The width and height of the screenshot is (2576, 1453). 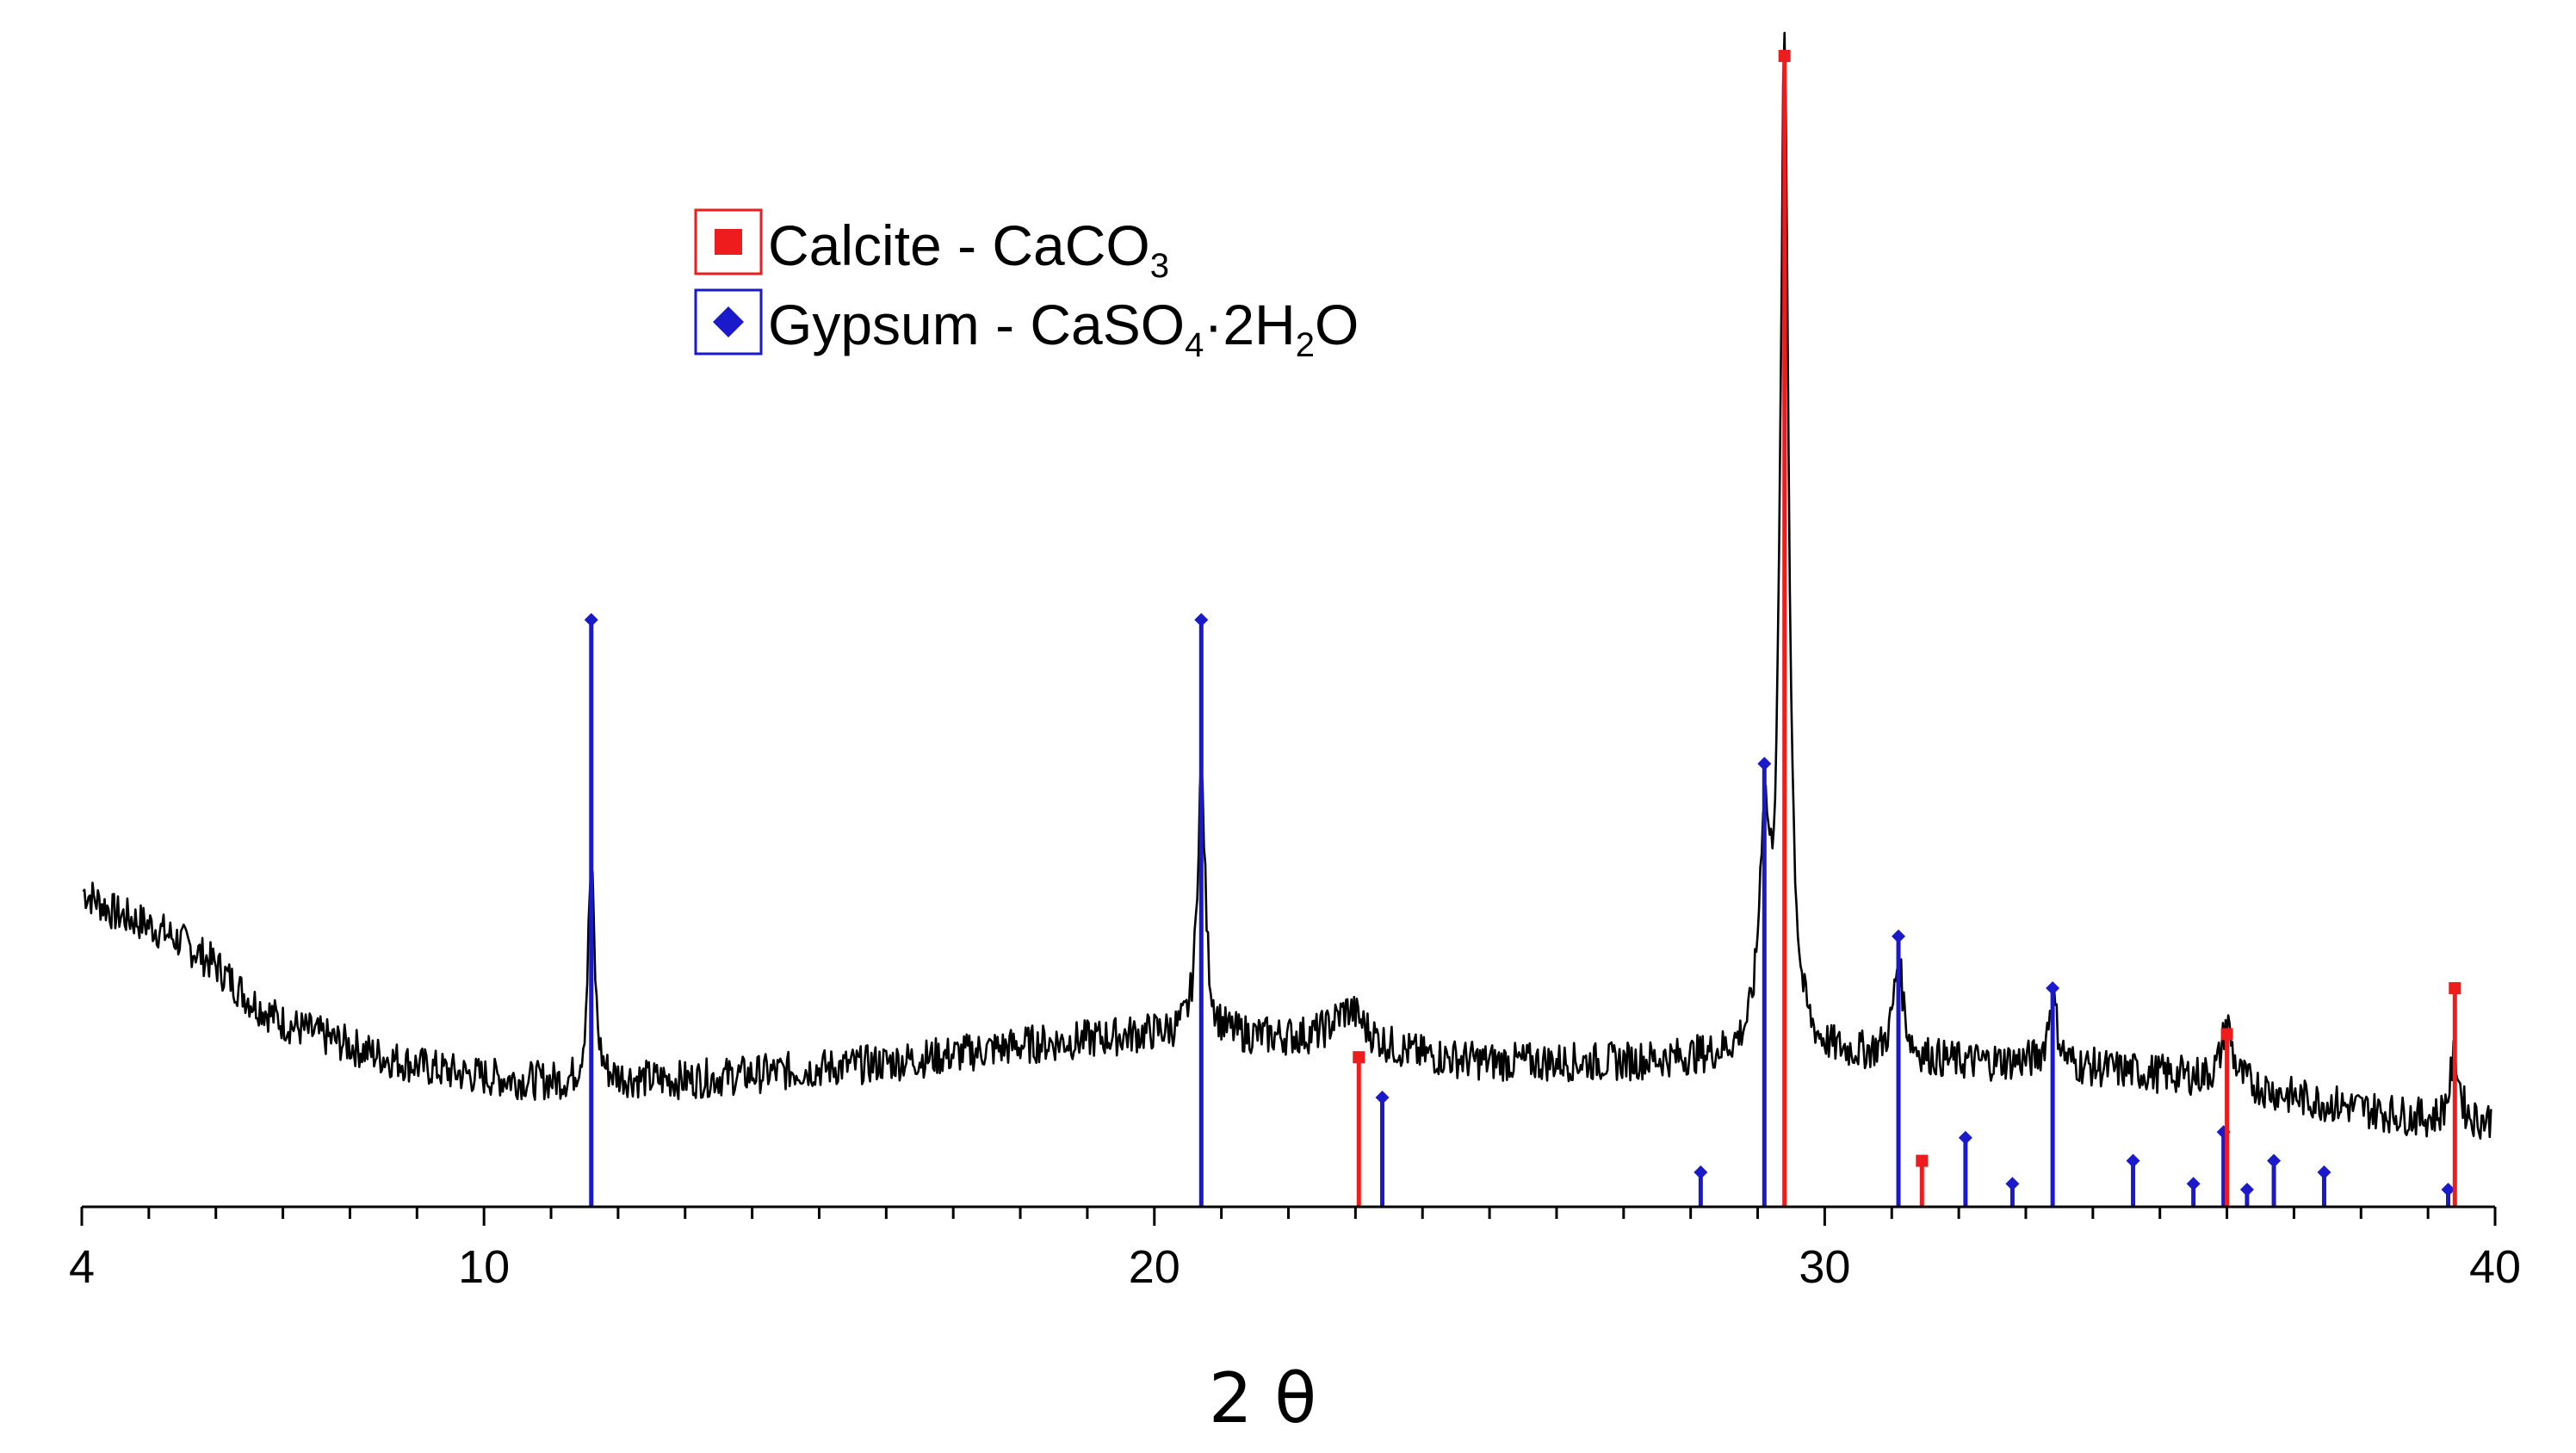 I want to click on x-axis-ticks, so click(x=1289, y=1216).